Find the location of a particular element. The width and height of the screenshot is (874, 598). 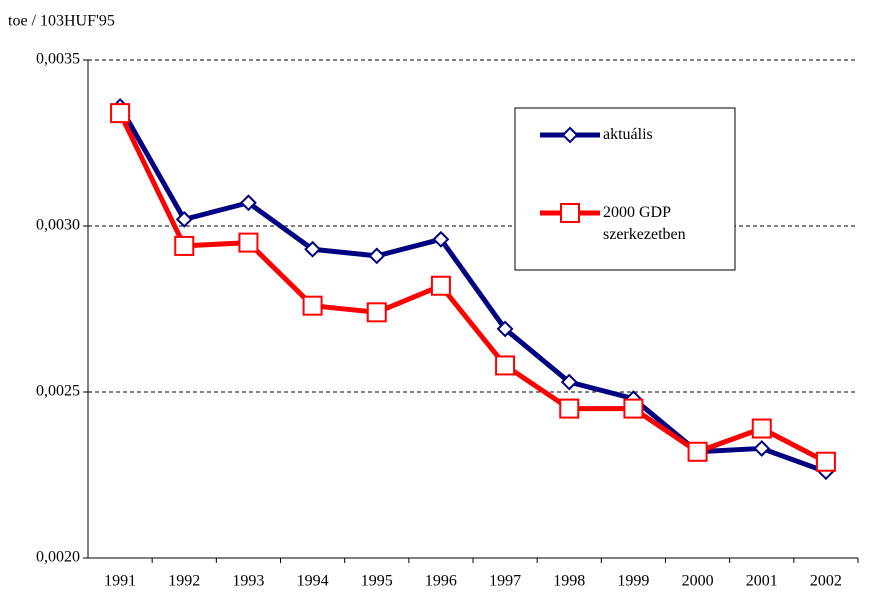

y-tick-label: 0,0025 is located at coordinates (58, 391).